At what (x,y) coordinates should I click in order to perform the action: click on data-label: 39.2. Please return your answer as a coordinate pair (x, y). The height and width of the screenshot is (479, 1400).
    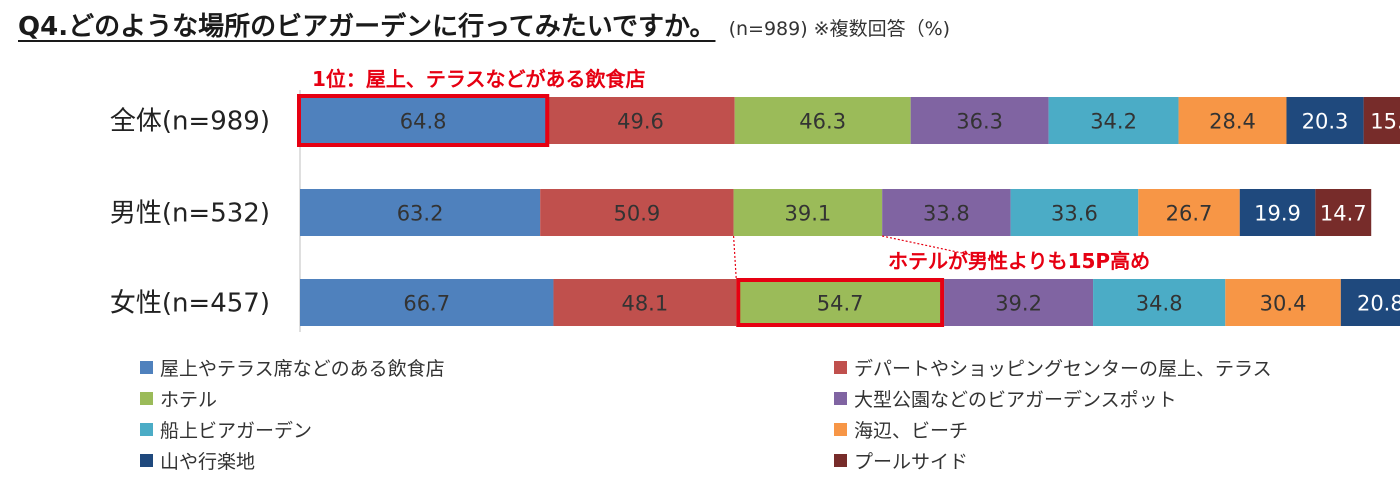
    Looking at the image, I should click on (1018, 304).